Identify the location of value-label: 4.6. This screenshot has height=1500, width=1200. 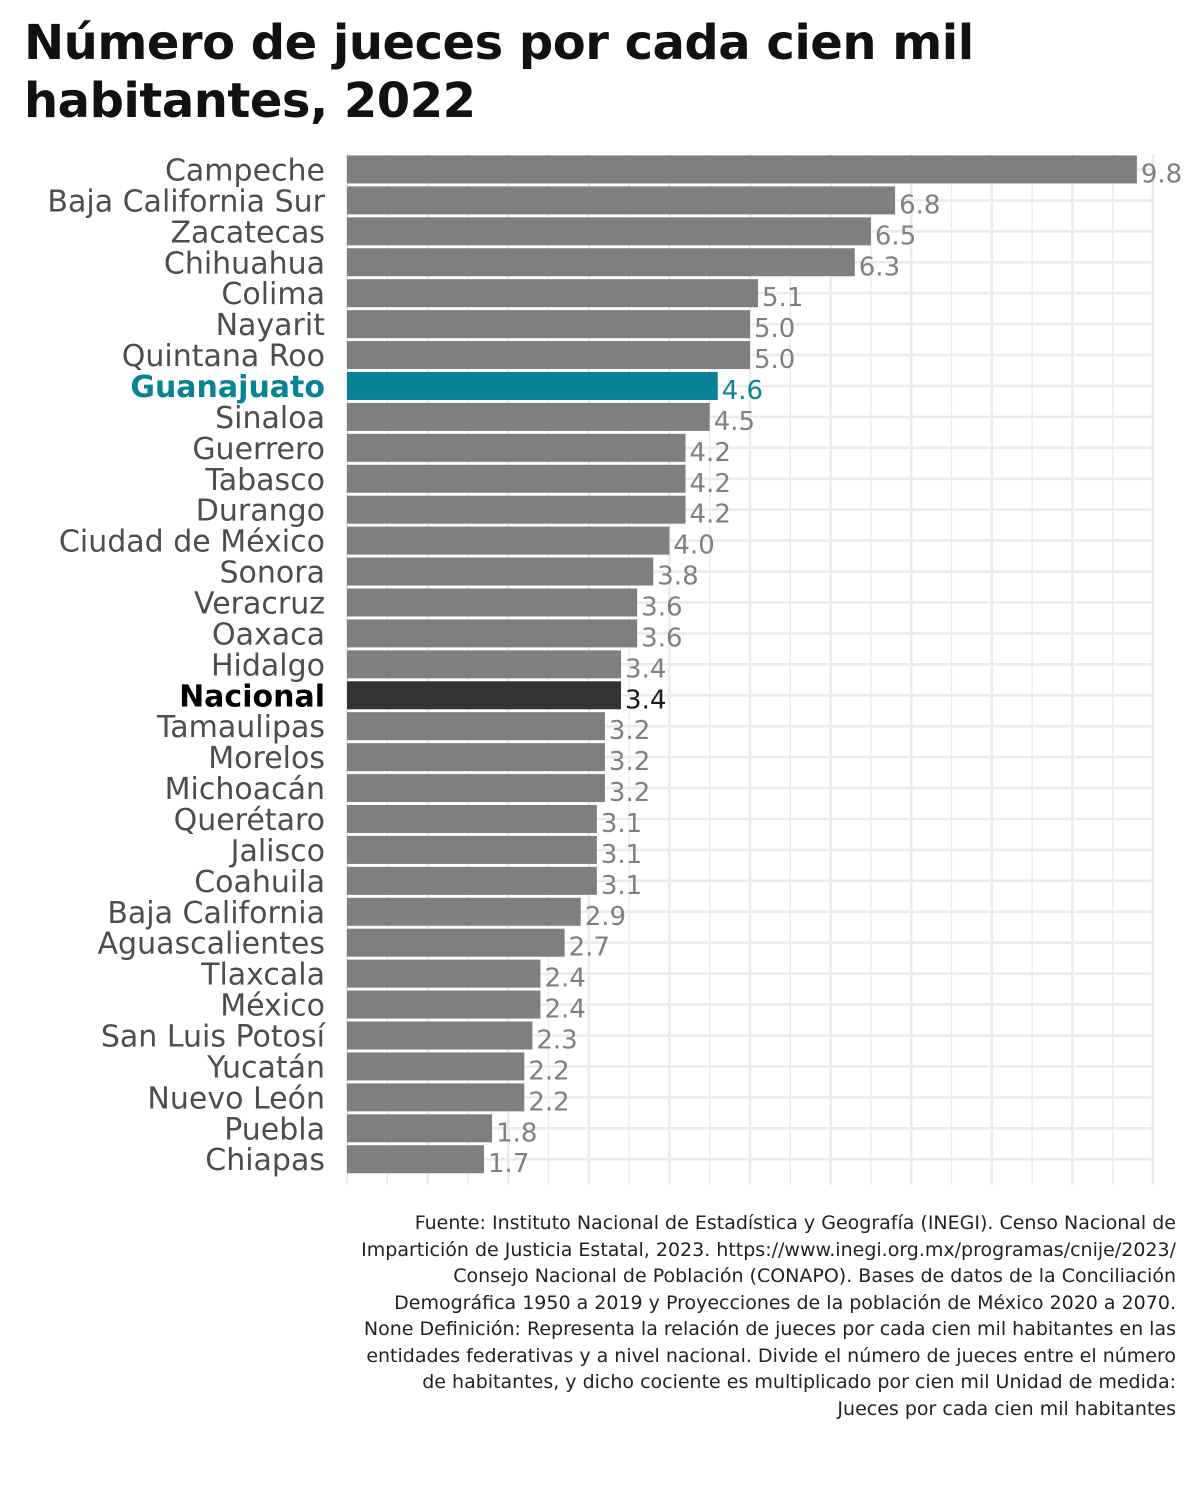
(742, 391).